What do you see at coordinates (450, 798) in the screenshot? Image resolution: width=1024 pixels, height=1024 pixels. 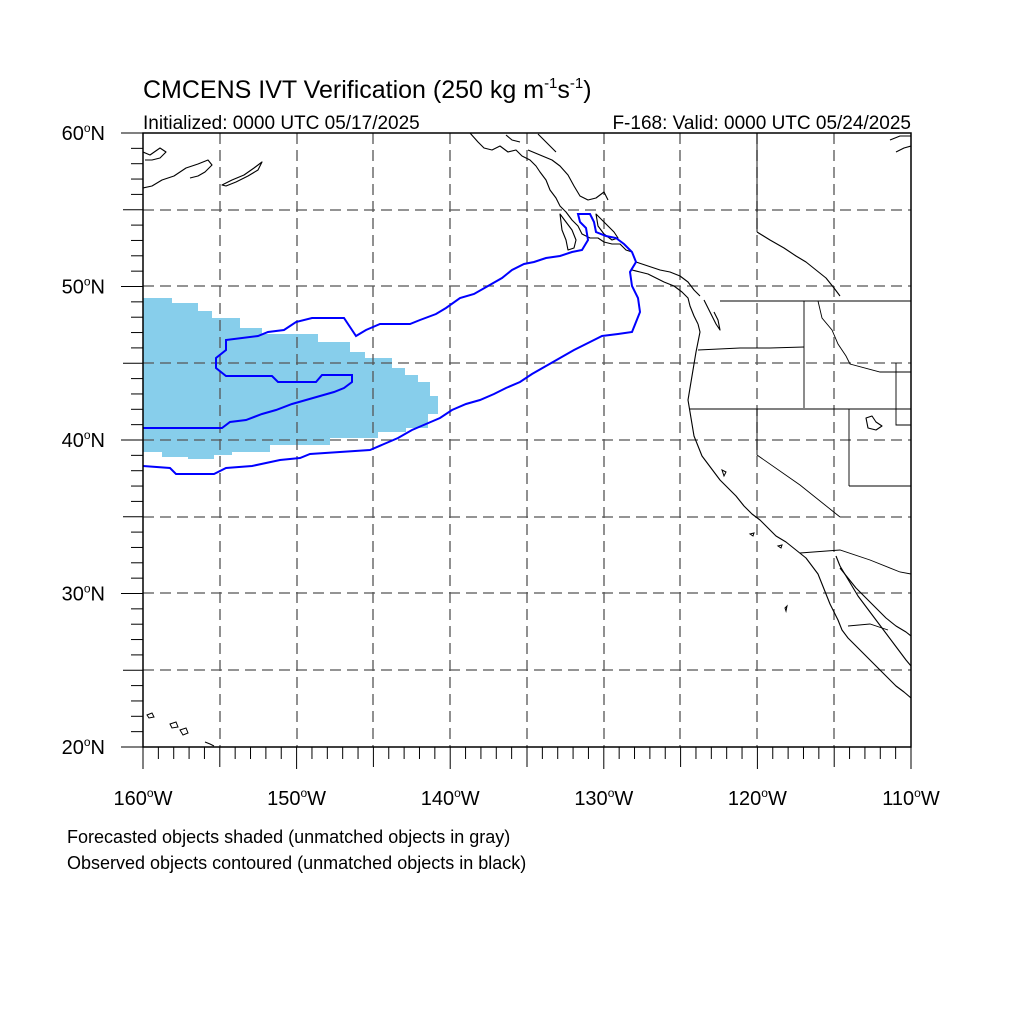 I see `lon-label-140: 140oW` at bounding box center [450, 798].